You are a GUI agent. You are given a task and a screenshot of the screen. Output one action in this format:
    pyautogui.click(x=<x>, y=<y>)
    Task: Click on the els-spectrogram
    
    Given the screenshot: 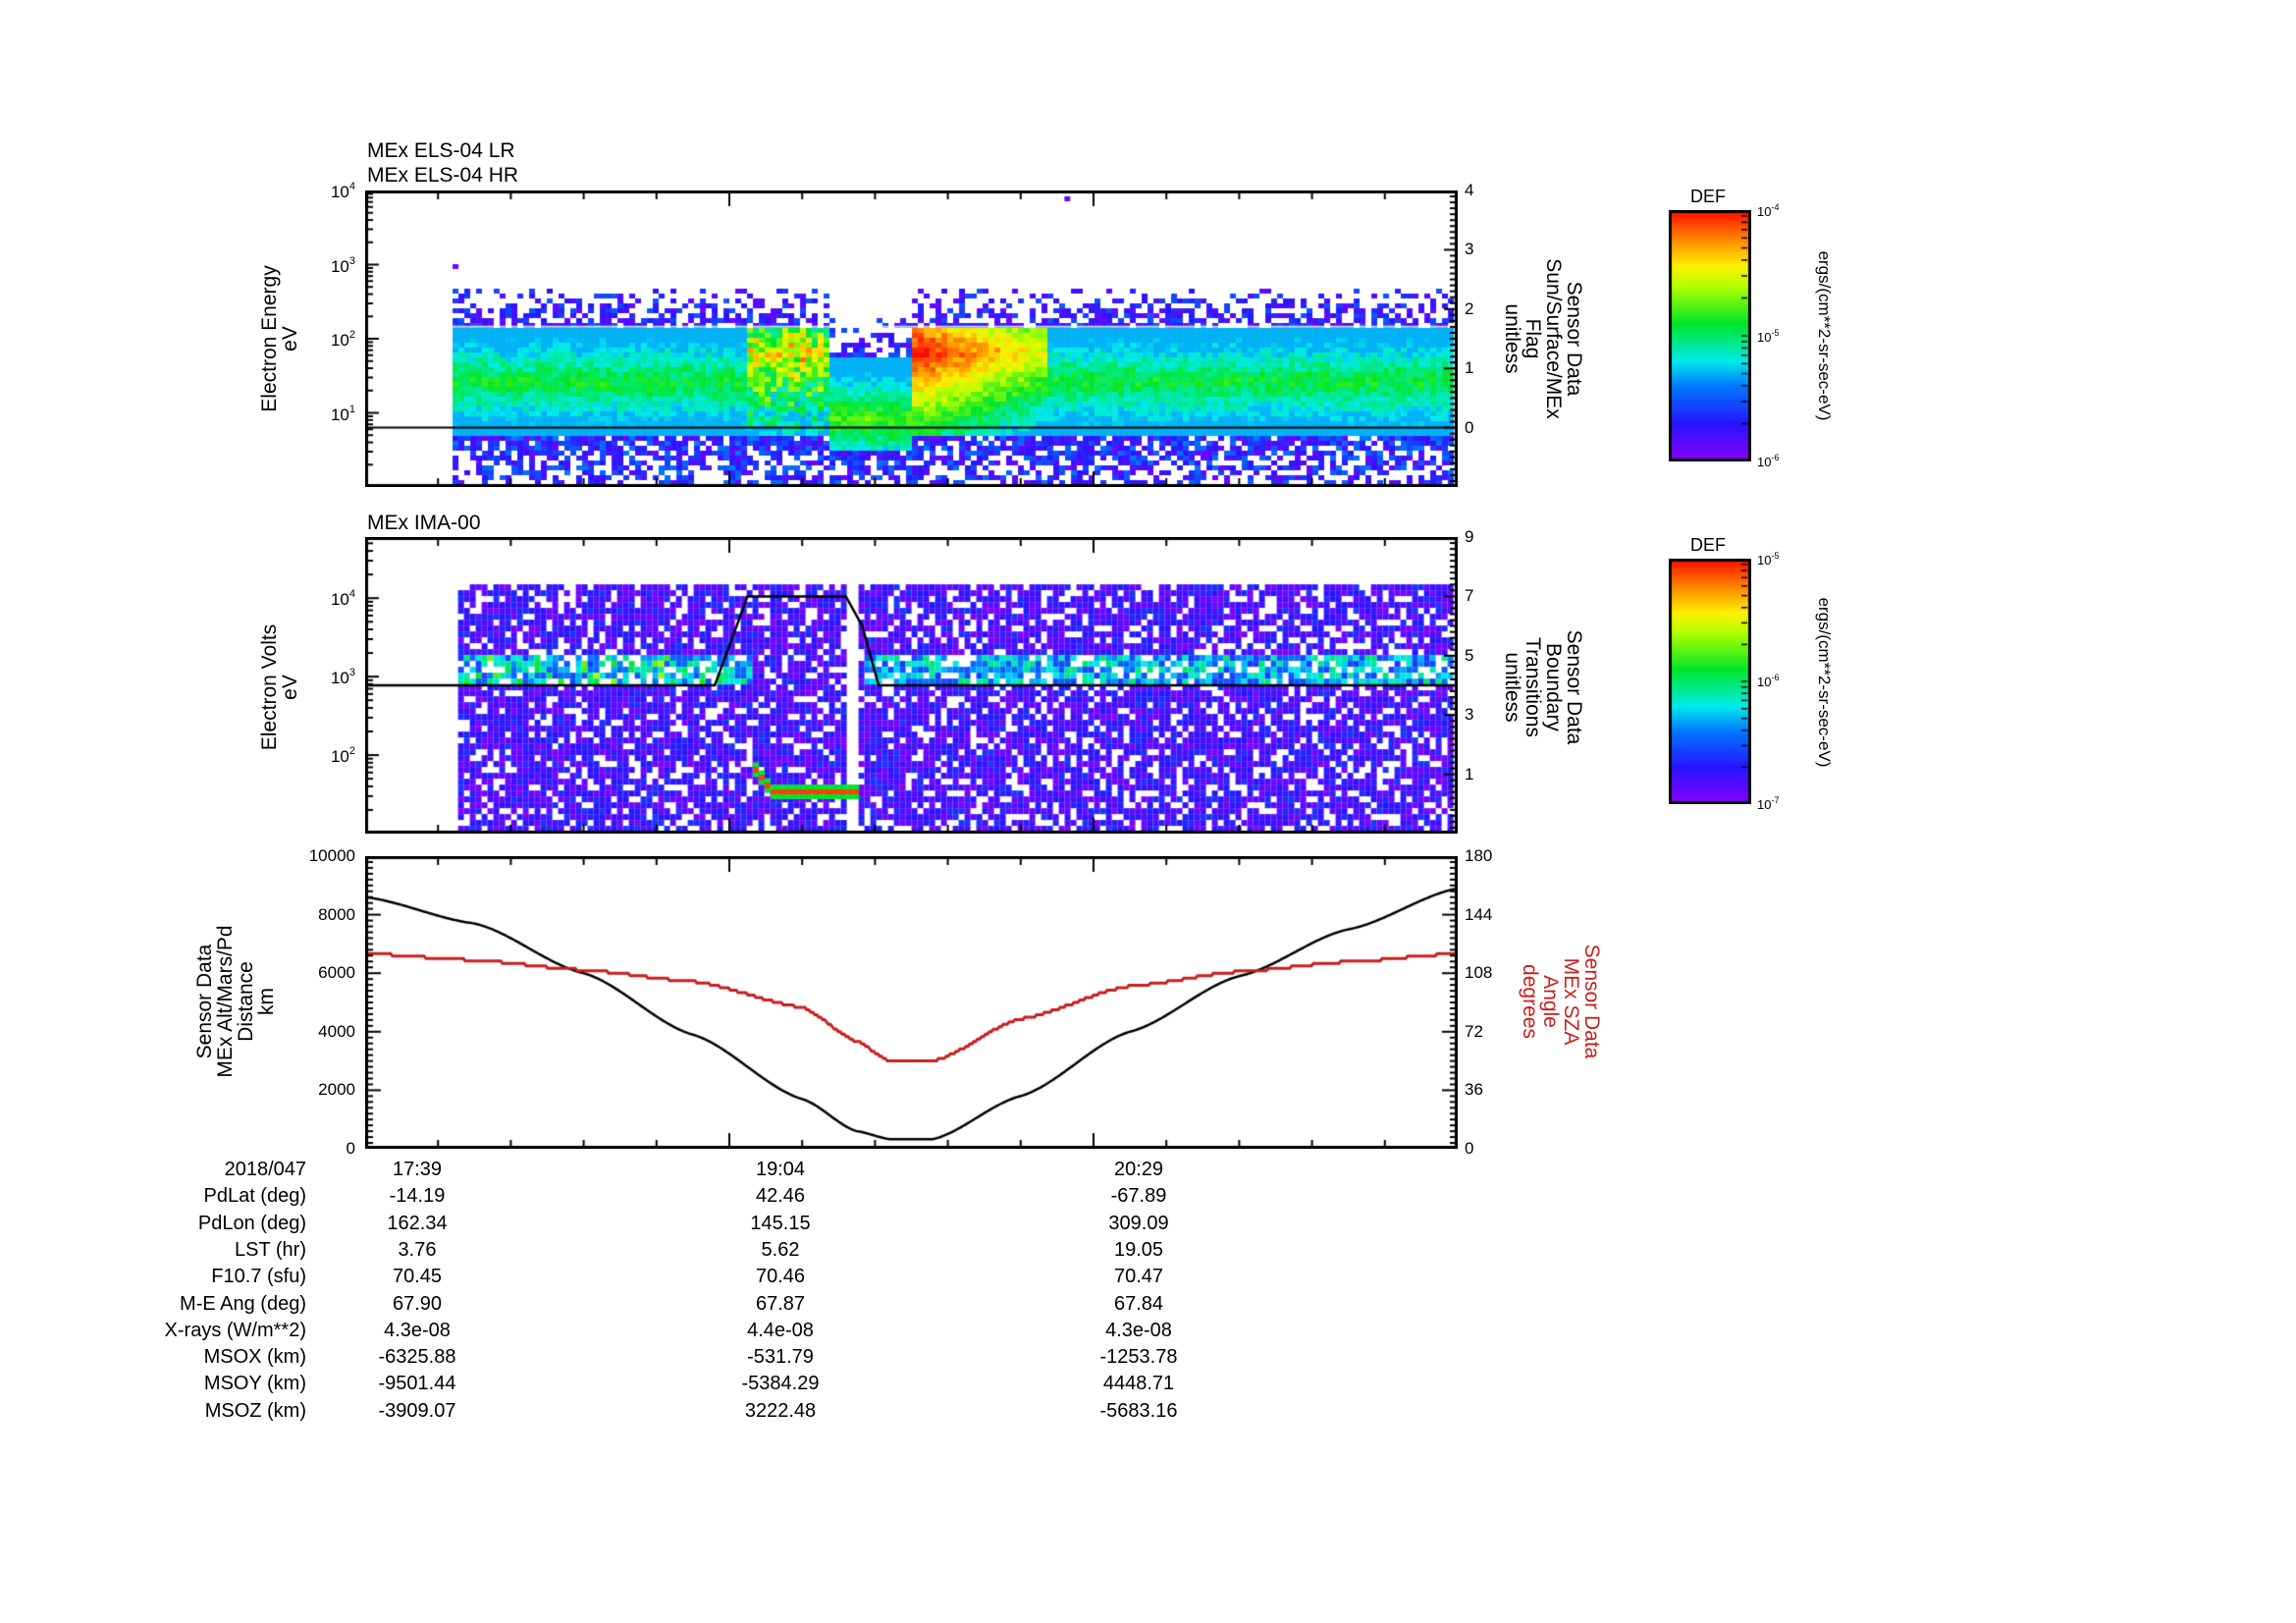 What is the action you would take?
    pyautogui.click(x=911, y=338)
    